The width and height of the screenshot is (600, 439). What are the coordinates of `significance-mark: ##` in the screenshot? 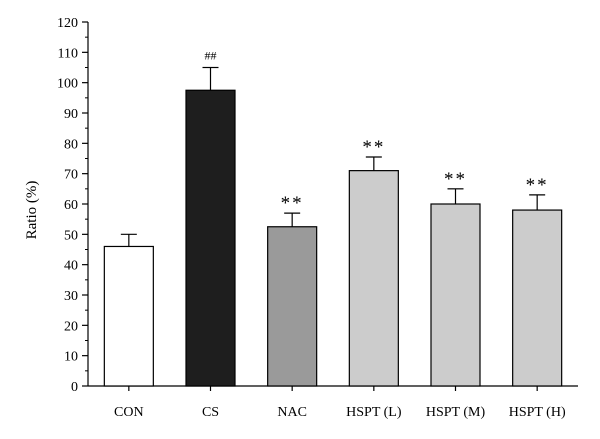 It's located at (211, 56).